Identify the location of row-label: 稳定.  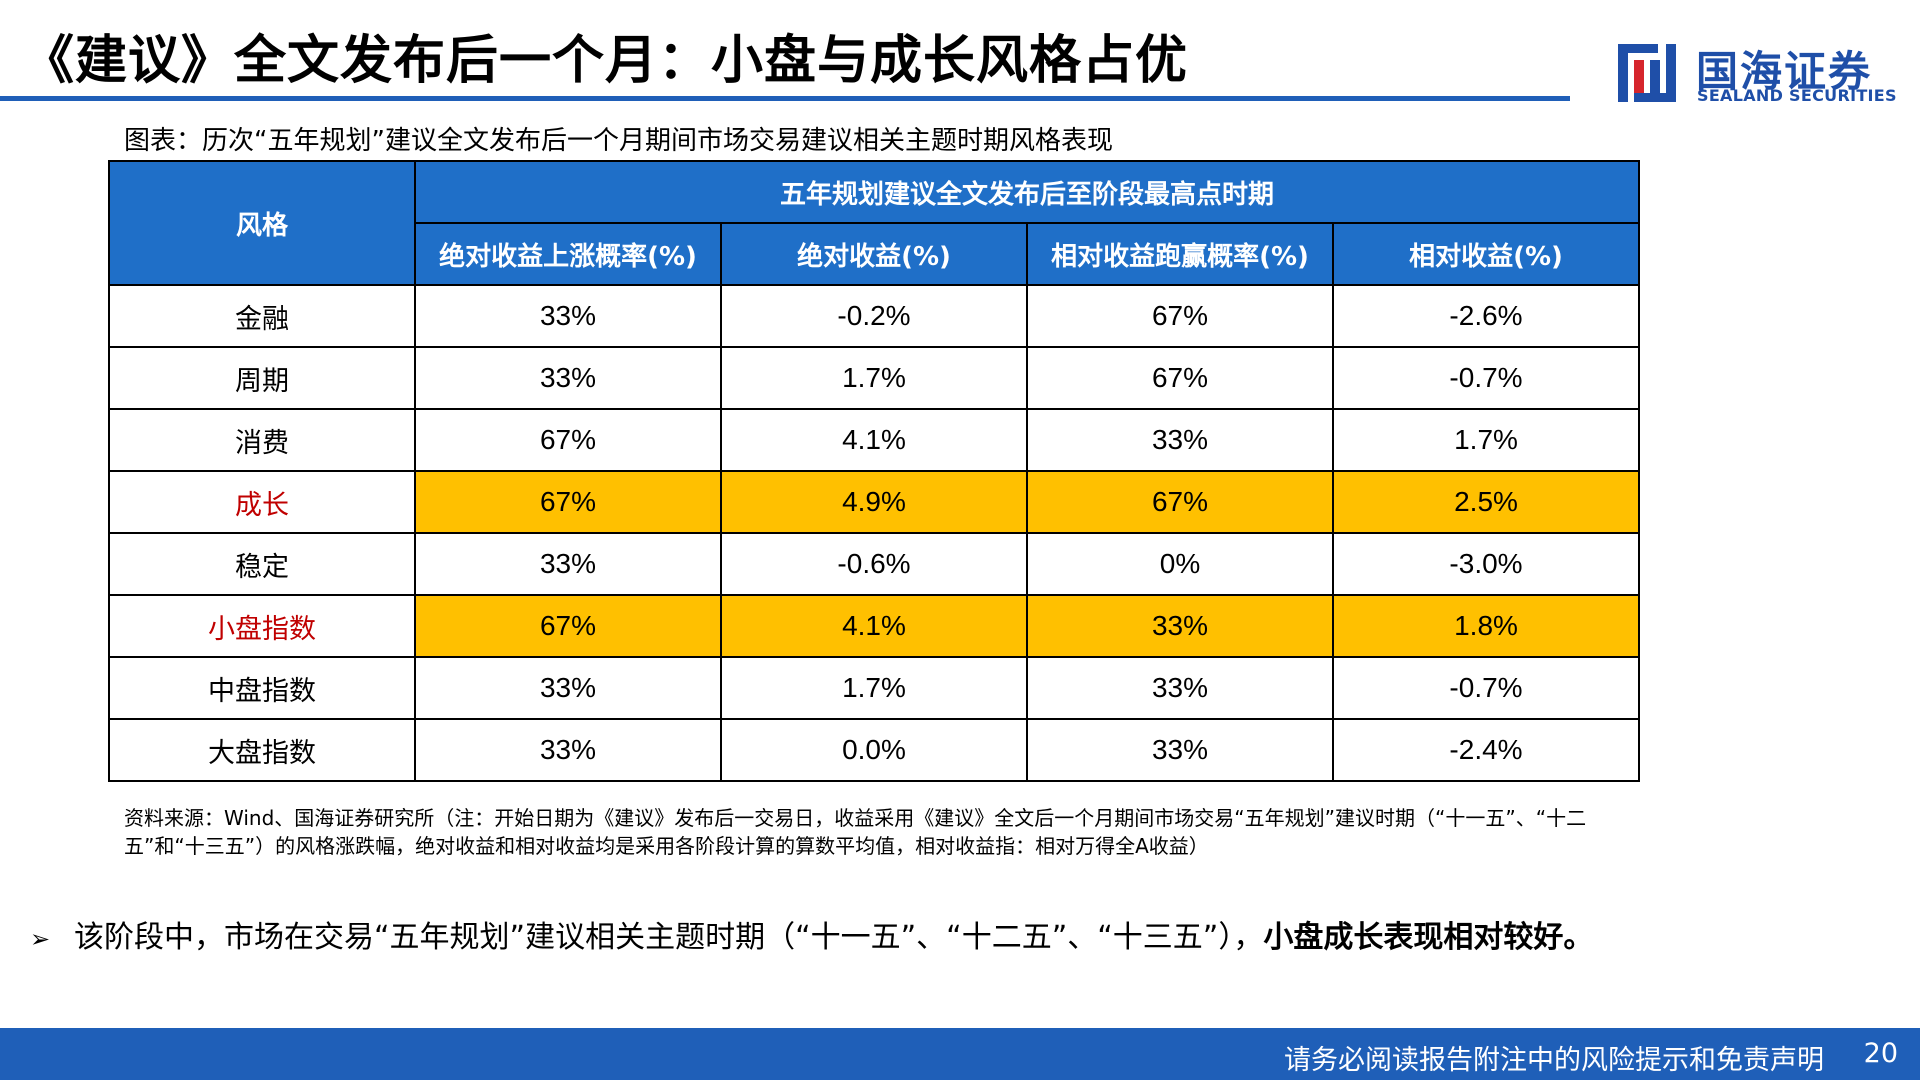
(262, 564).